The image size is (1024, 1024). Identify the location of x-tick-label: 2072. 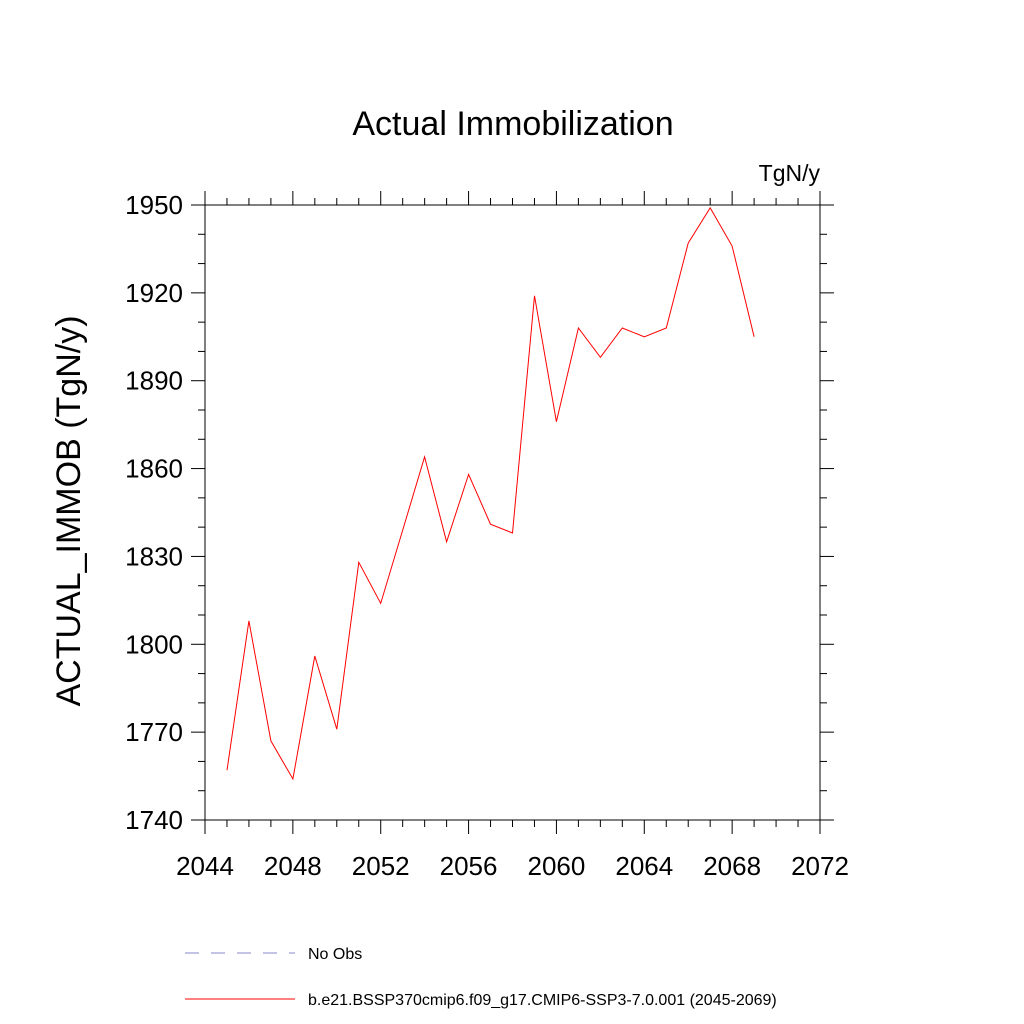
(820, 866).